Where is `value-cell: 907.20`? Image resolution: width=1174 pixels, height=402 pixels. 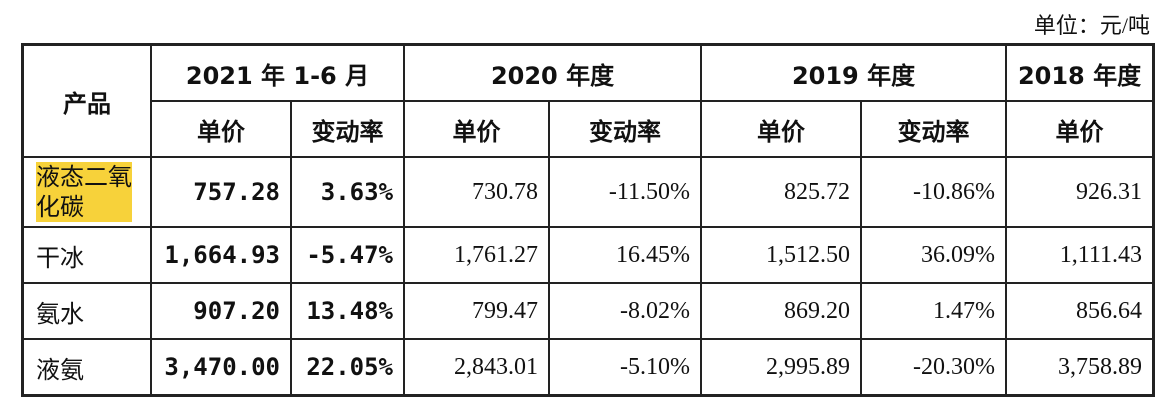 value-cell: 907.20 is located at coordinates (221, 311).